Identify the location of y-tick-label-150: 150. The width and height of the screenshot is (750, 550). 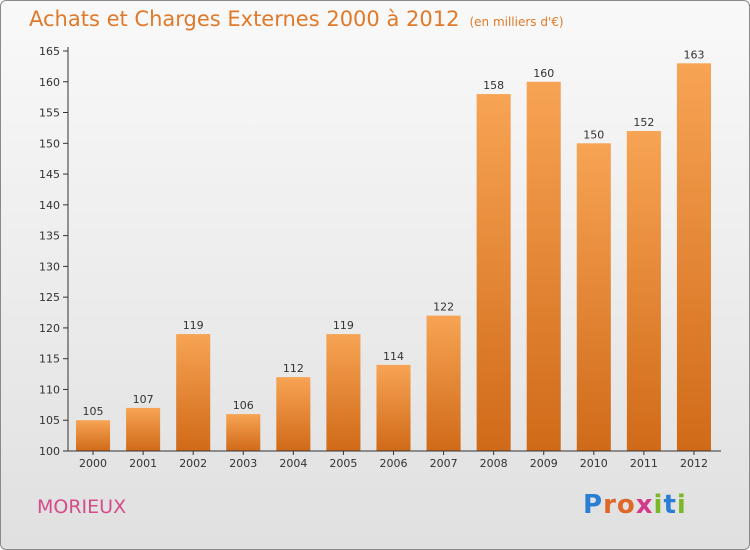
(49, 143).